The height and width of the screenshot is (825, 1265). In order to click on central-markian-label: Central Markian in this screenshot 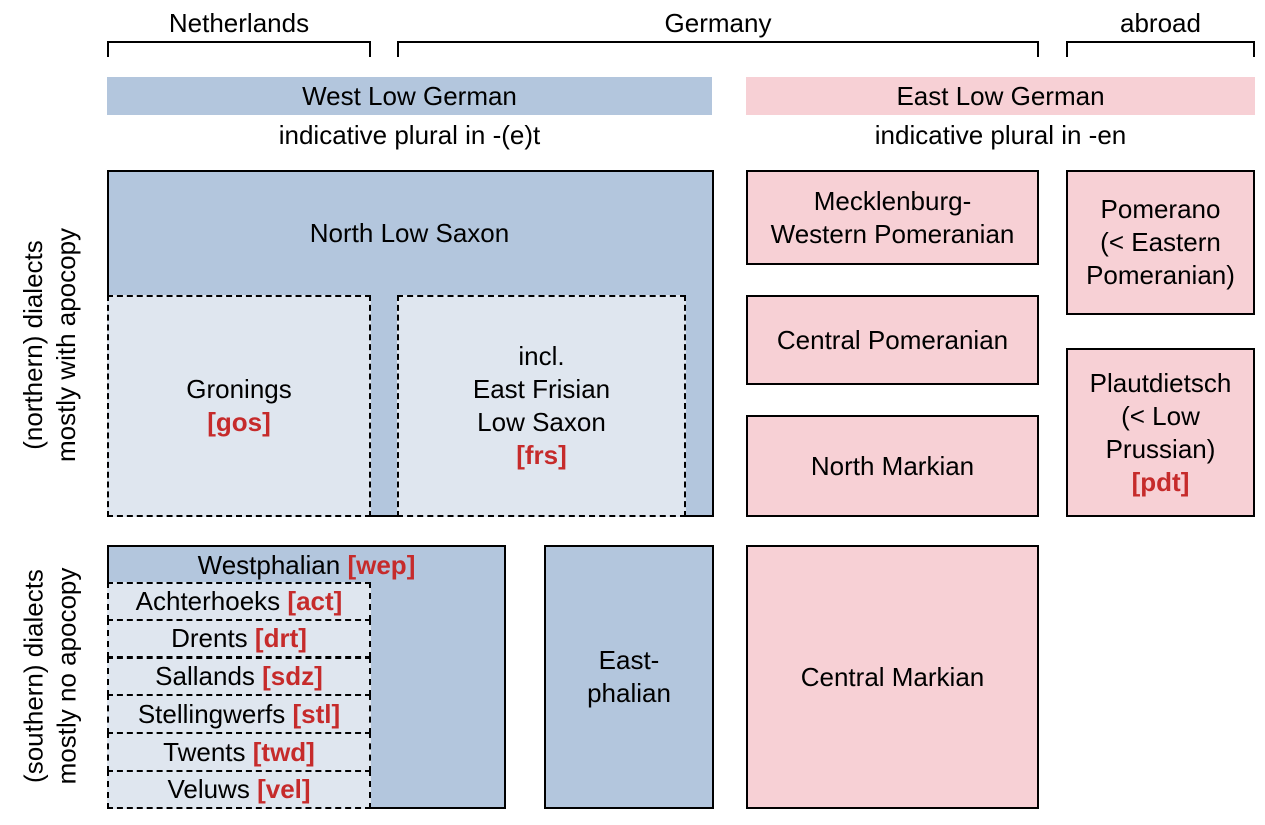, I will do `click(892, 677)`.